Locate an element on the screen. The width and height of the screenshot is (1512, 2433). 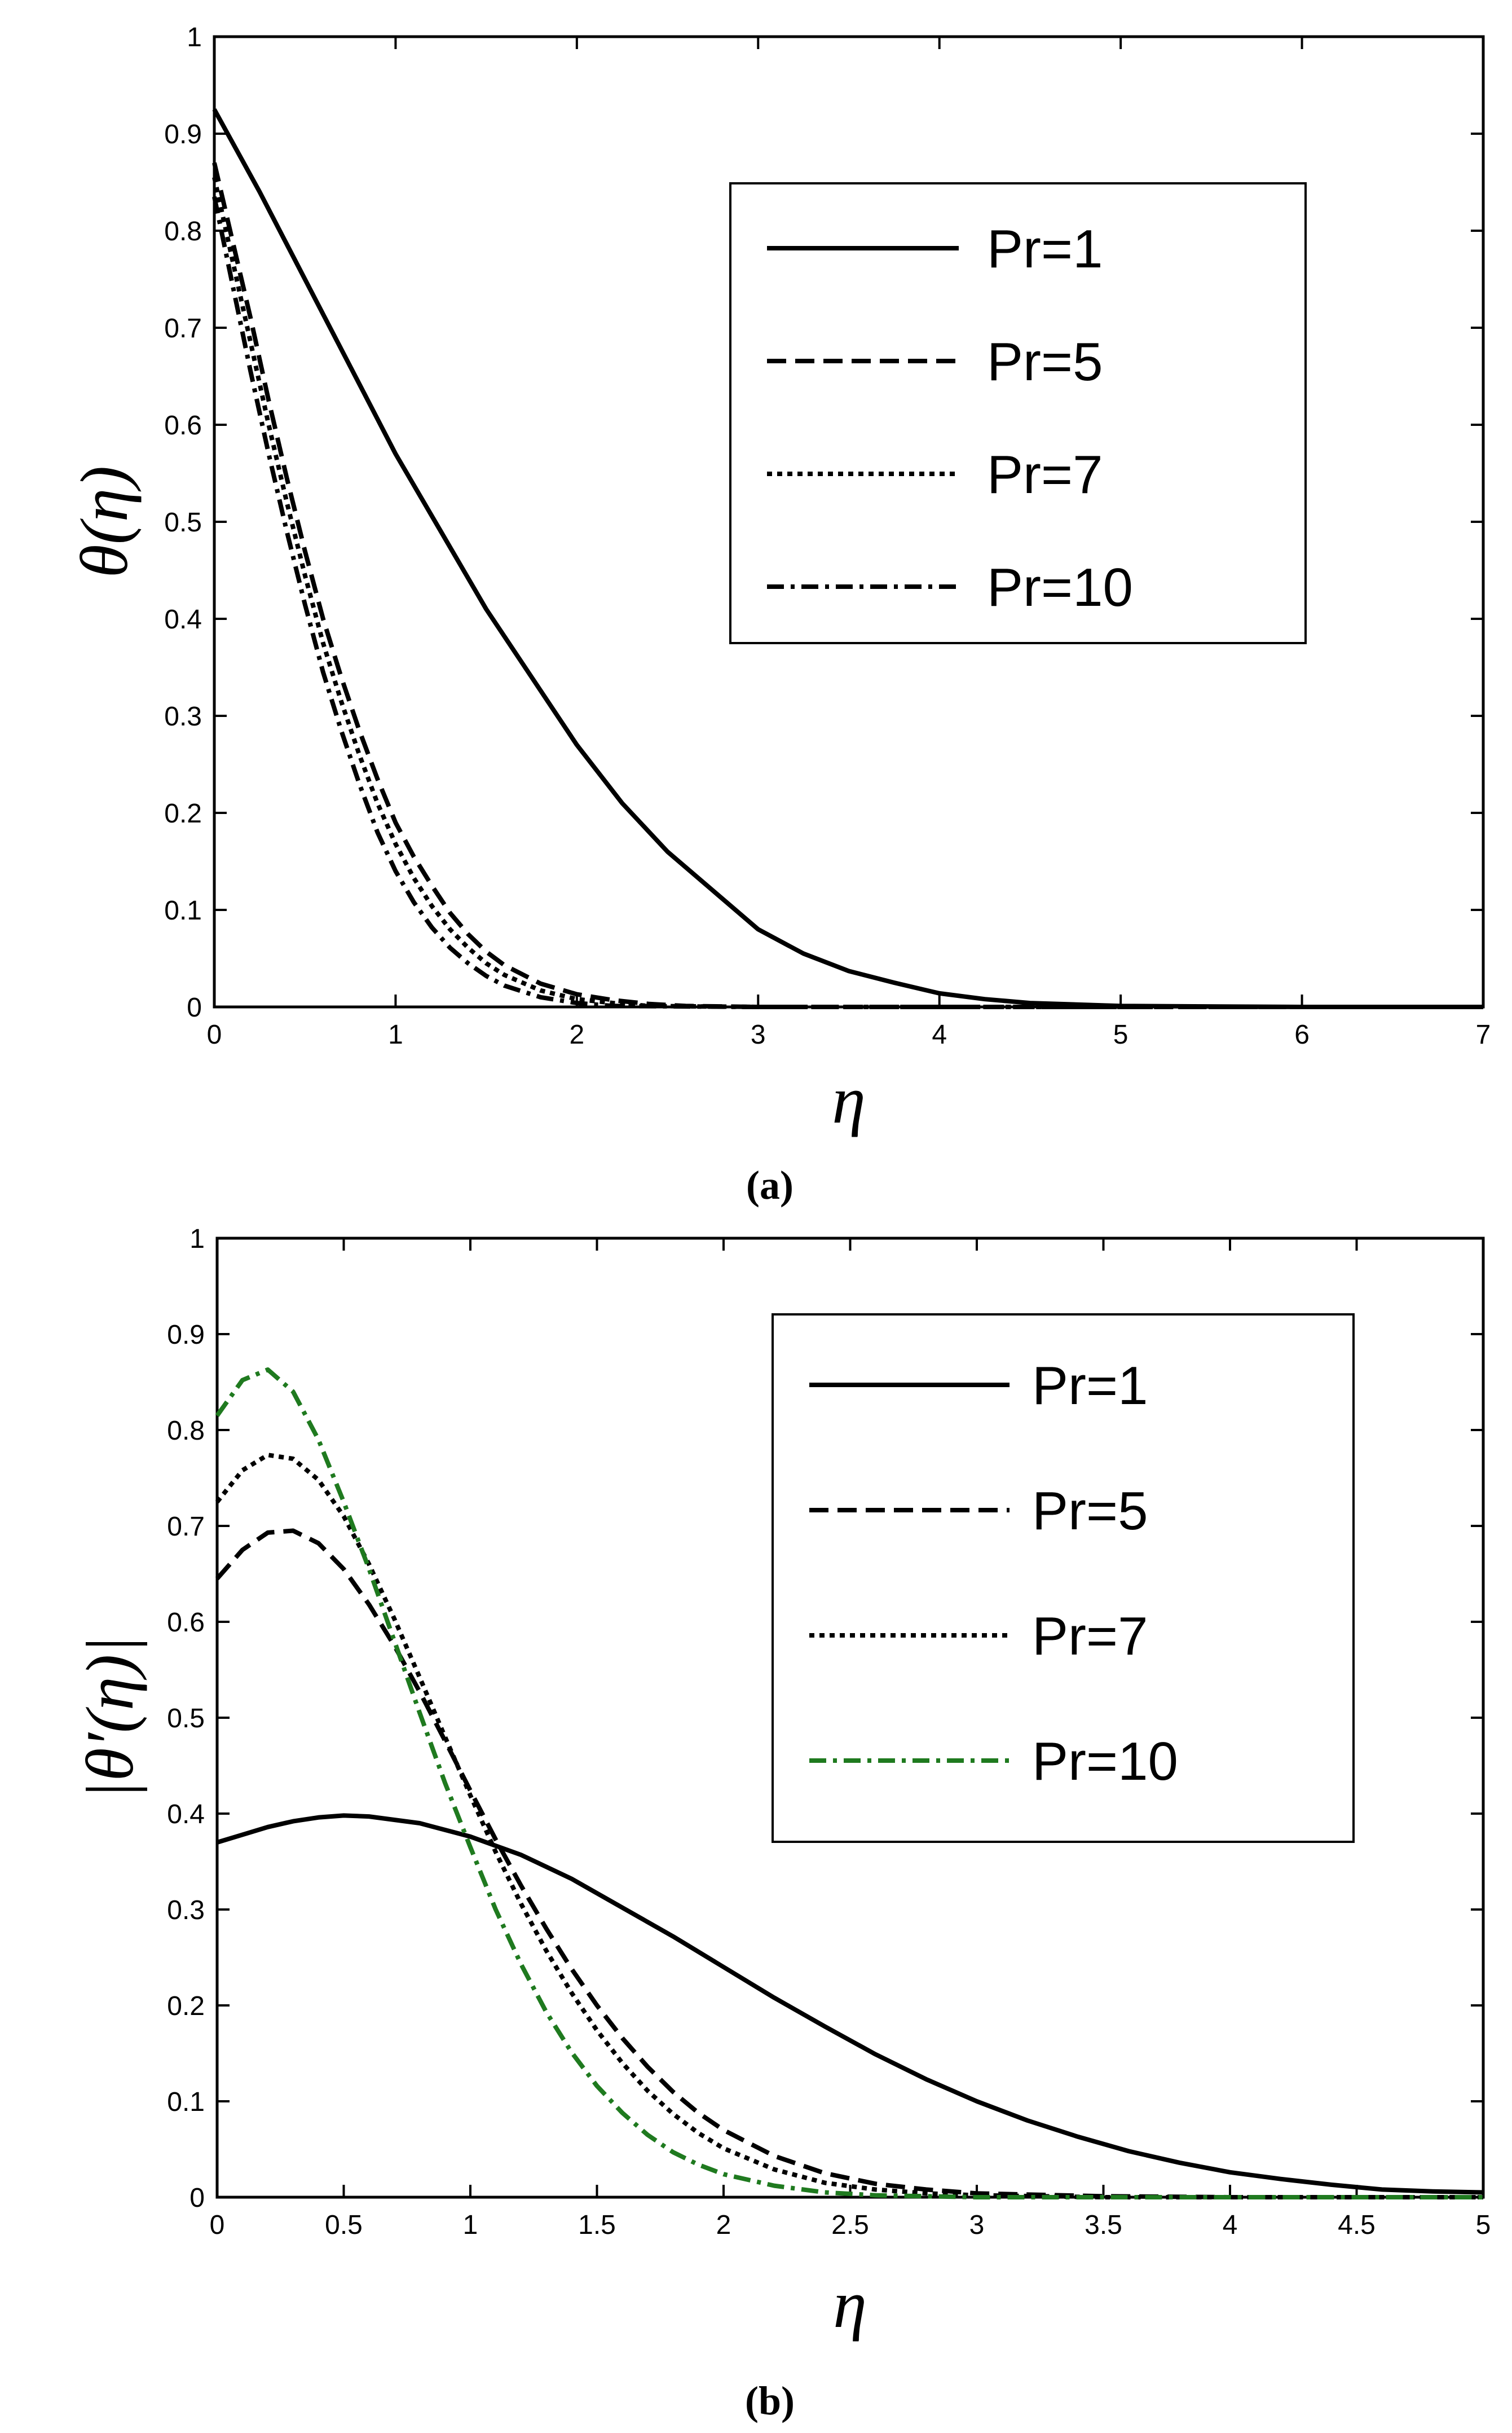
y-axis-label-b: |θ′(η)| is located at coordinates (110, 1718).